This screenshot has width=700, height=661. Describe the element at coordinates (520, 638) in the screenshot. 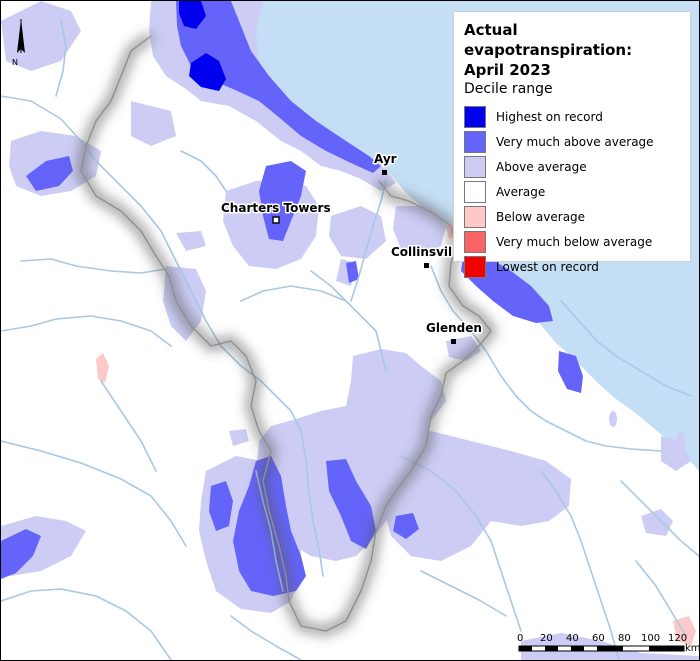

I see `scale-tick-0: 0` at that location.